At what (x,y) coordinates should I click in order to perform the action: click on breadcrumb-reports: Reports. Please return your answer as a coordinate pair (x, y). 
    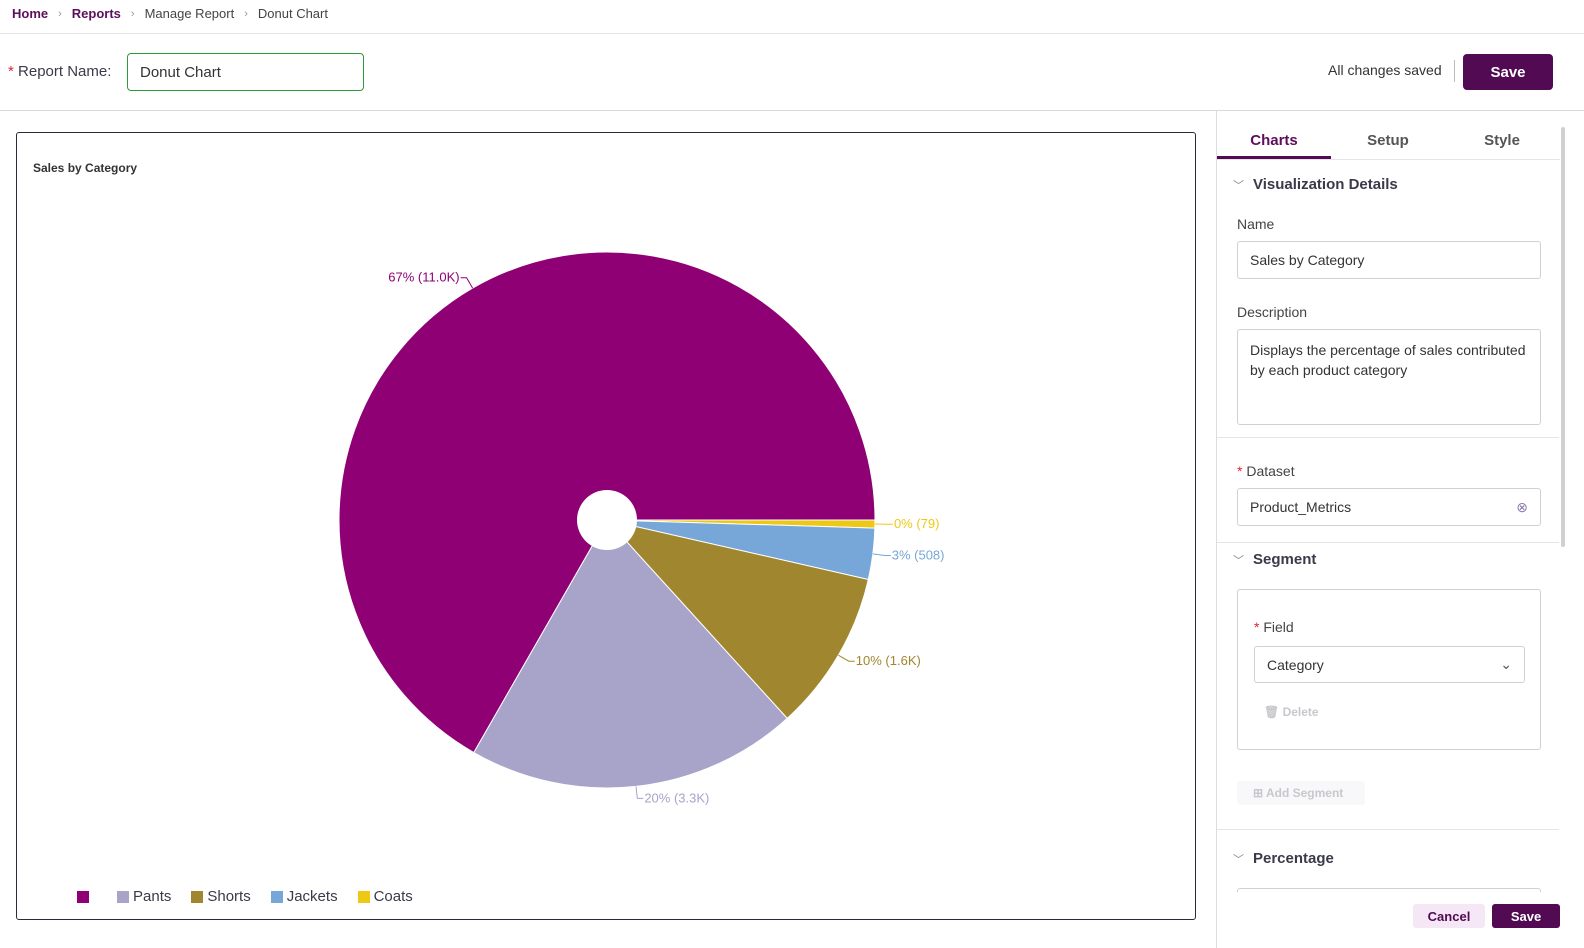
    Looking at the image, I should click on (96, 13).